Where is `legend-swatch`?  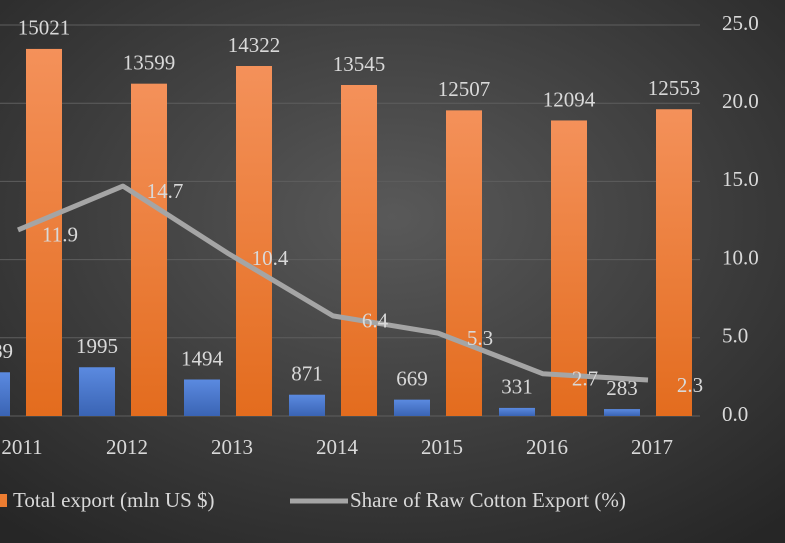
legend-swatch is located at coordinates (3, 500).